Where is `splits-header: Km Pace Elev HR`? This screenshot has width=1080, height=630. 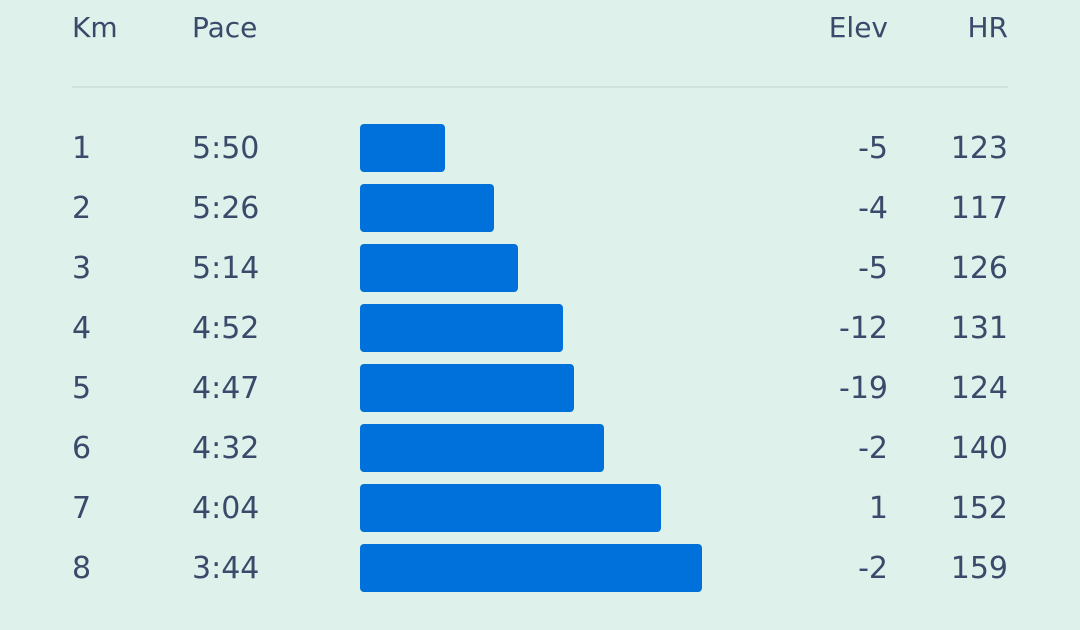
splits-header: Km Pace Elev HR is located at coordinates (540, 30).